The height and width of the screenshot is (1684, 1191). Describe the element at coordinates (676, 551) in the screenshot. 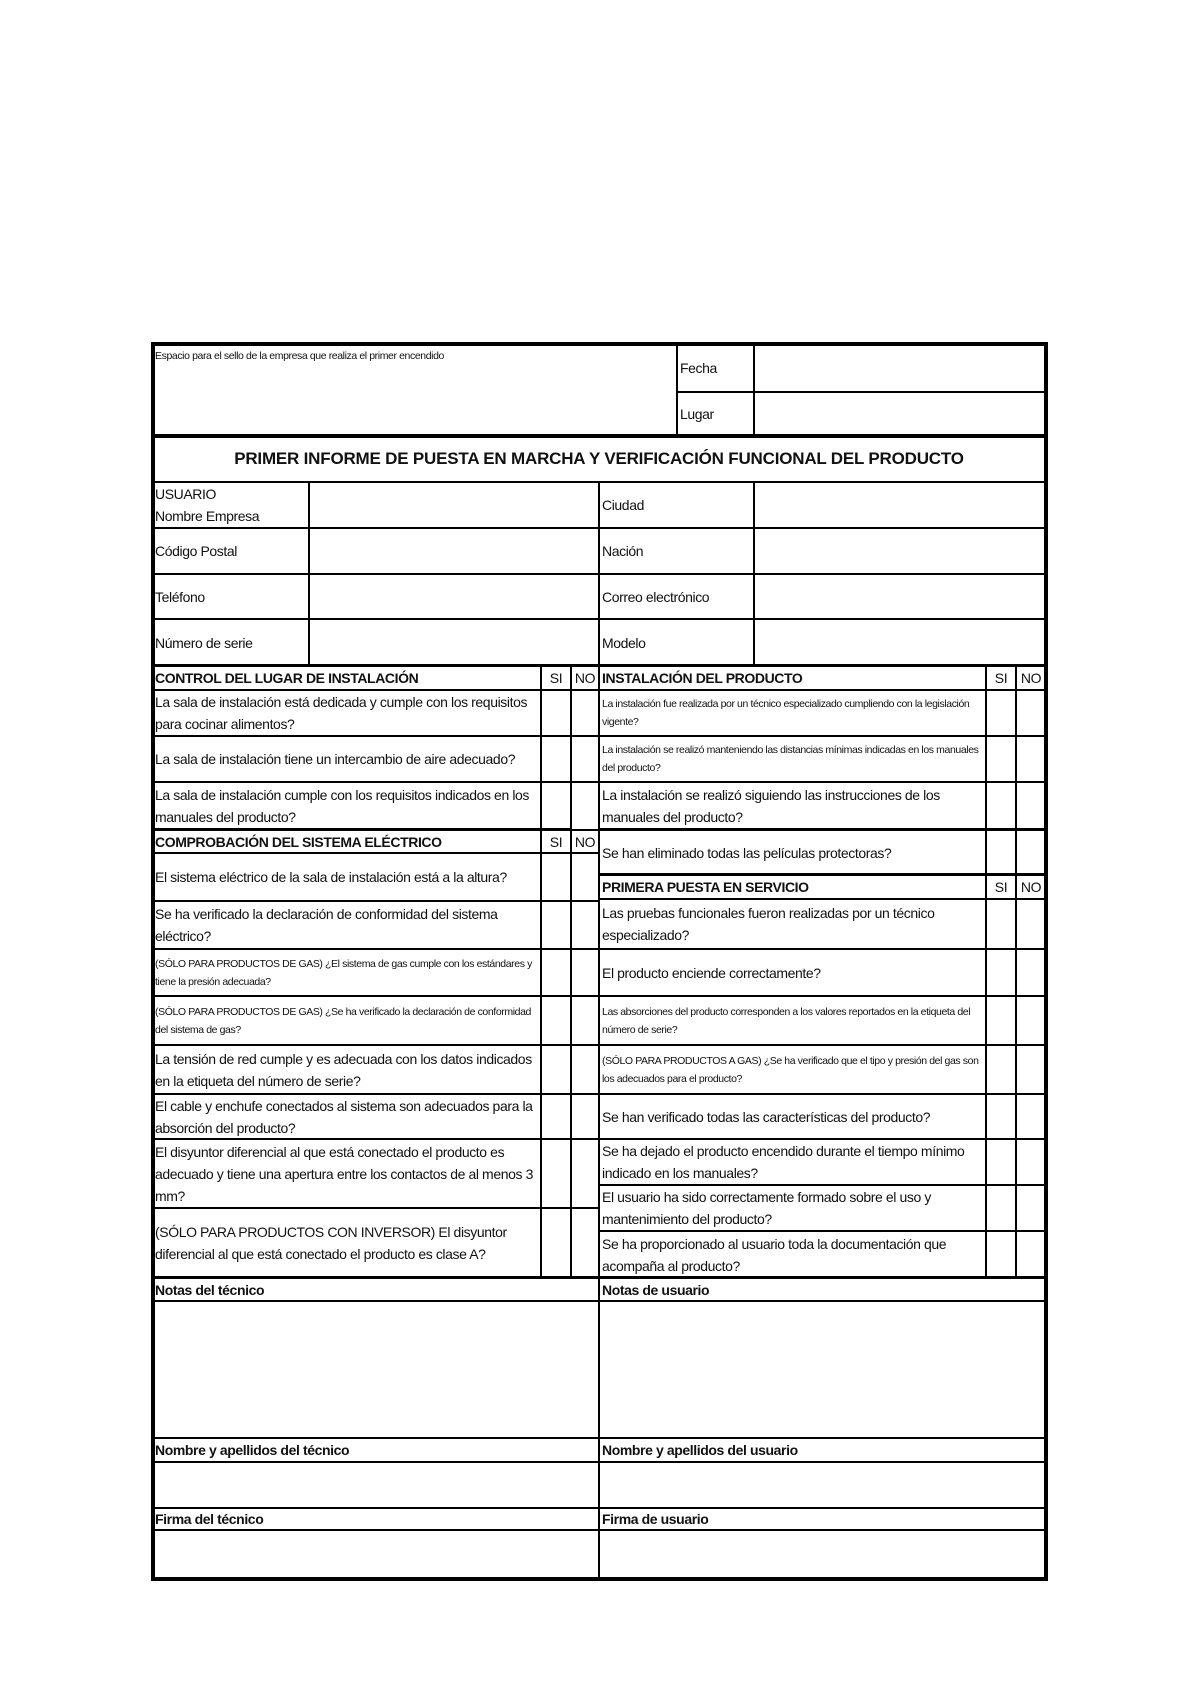

I see `user-field-label: Nación` at that location.